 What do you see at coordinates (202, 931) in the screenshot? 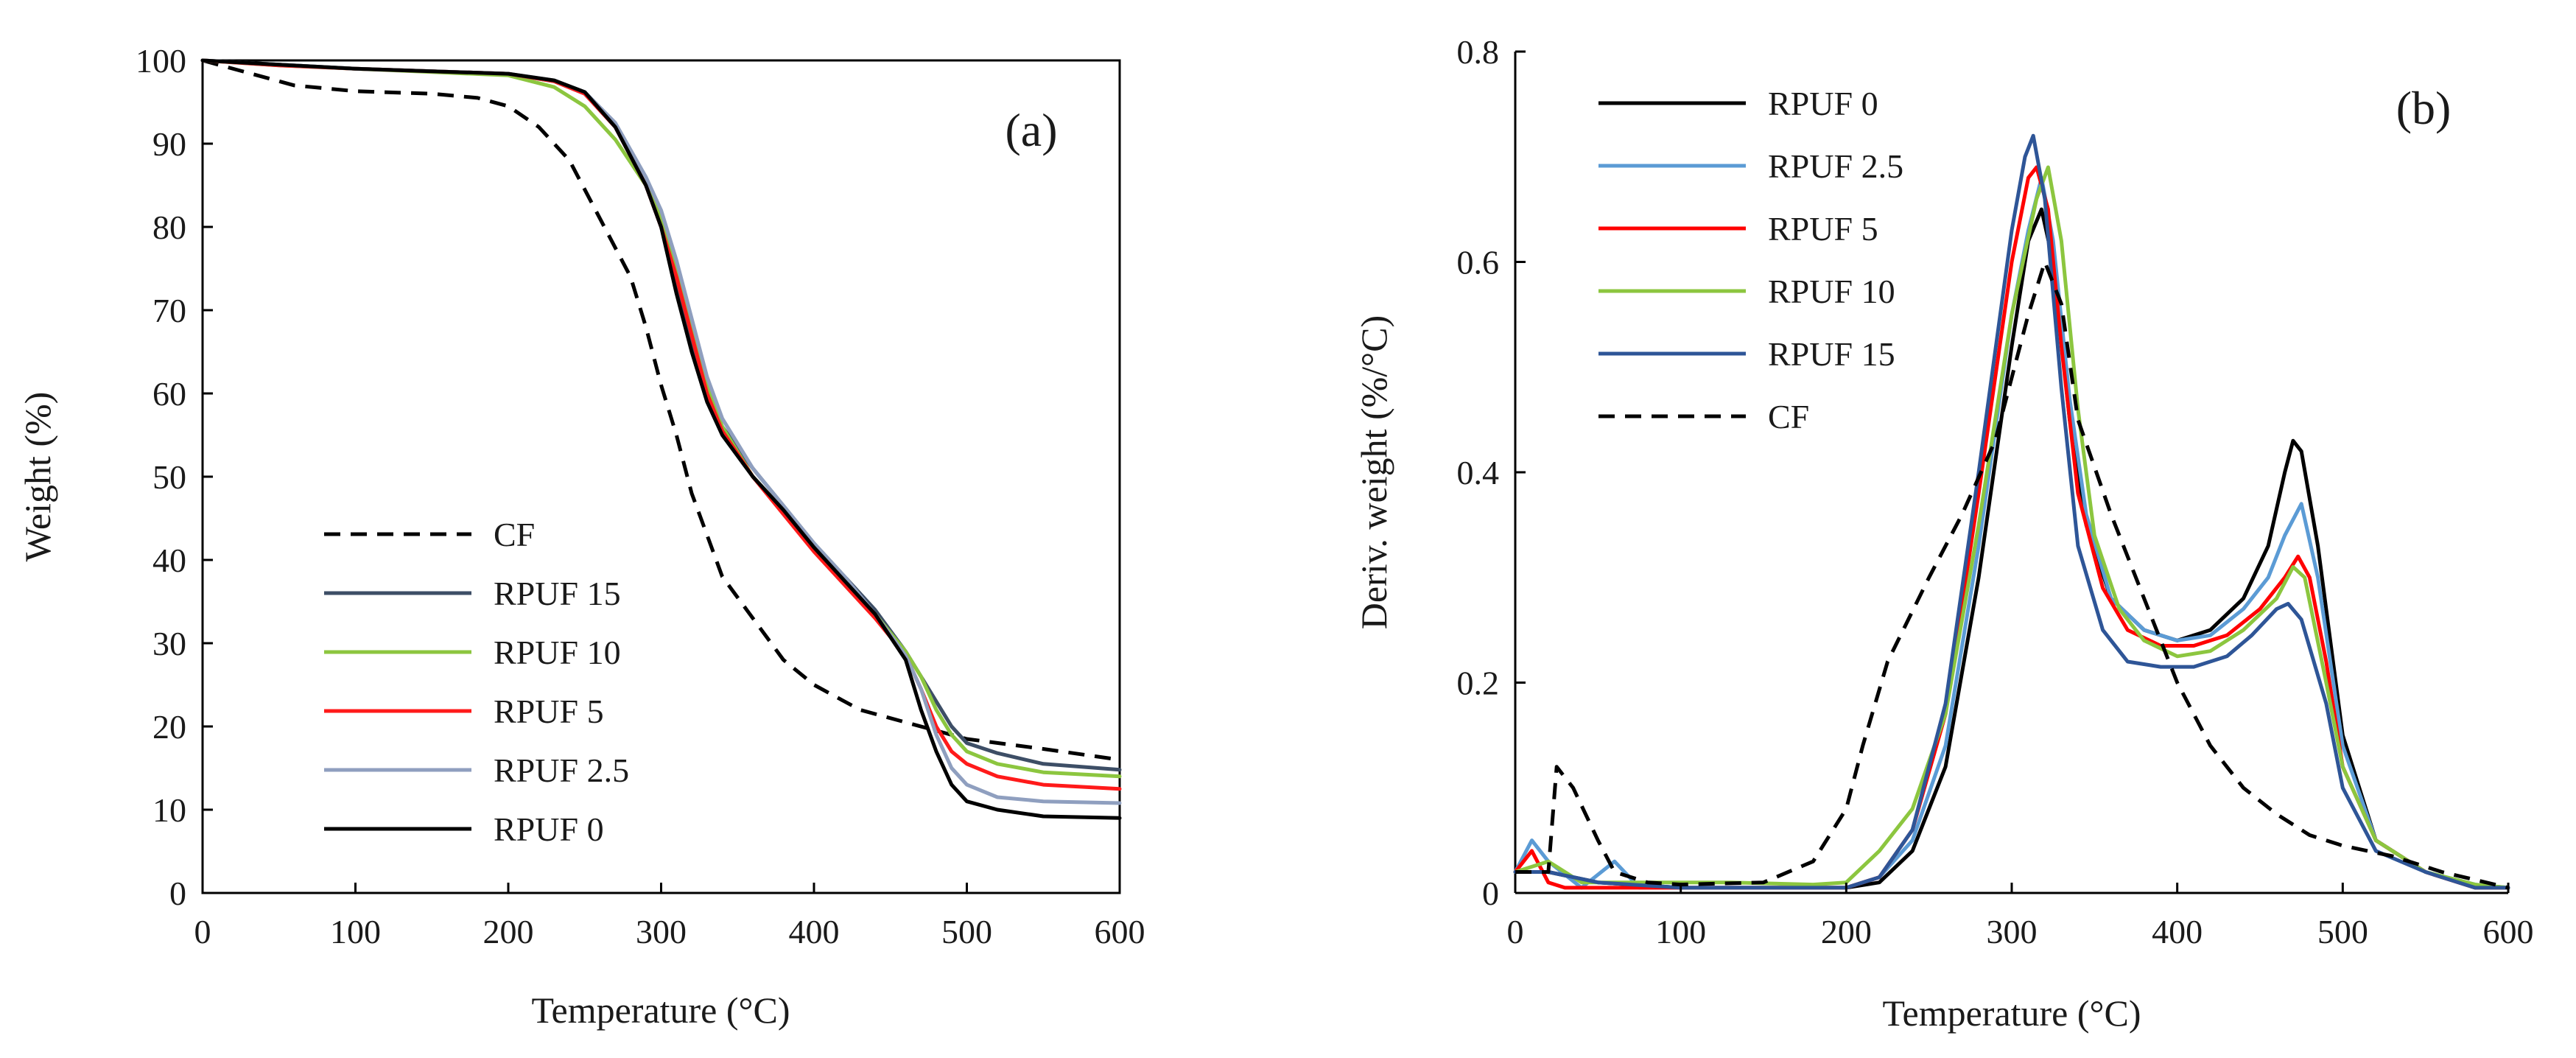
I see `panel-a-xtick-label: 0` at bounding box center [202, 931].